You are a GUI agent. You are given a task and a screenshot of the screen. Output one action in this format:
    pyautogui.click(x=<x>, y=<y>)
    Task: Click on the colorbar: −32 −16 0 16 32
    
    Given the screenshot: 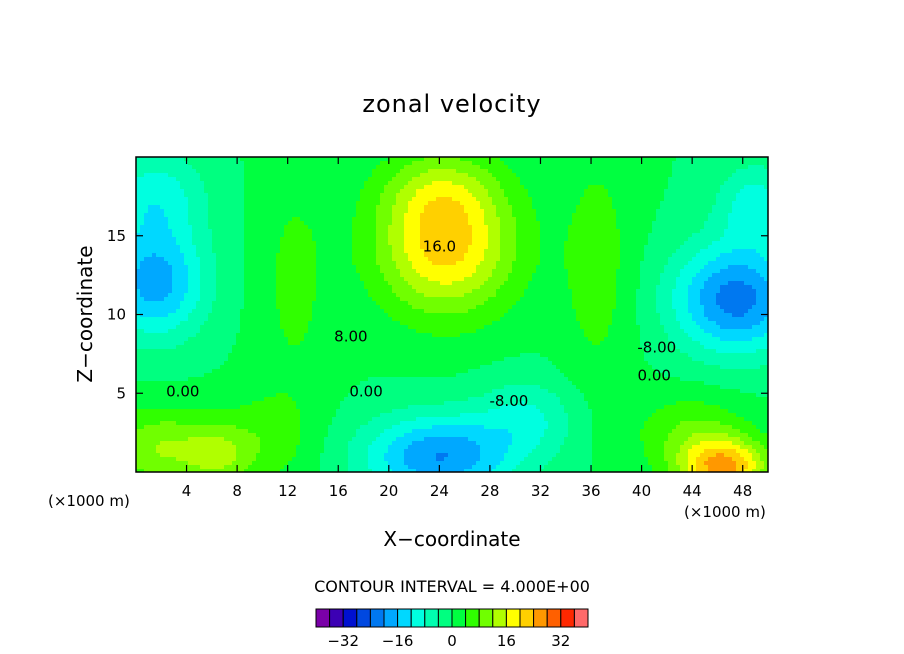 What is the action you would take?
    pyautogui.click(x=452, y=629)
    